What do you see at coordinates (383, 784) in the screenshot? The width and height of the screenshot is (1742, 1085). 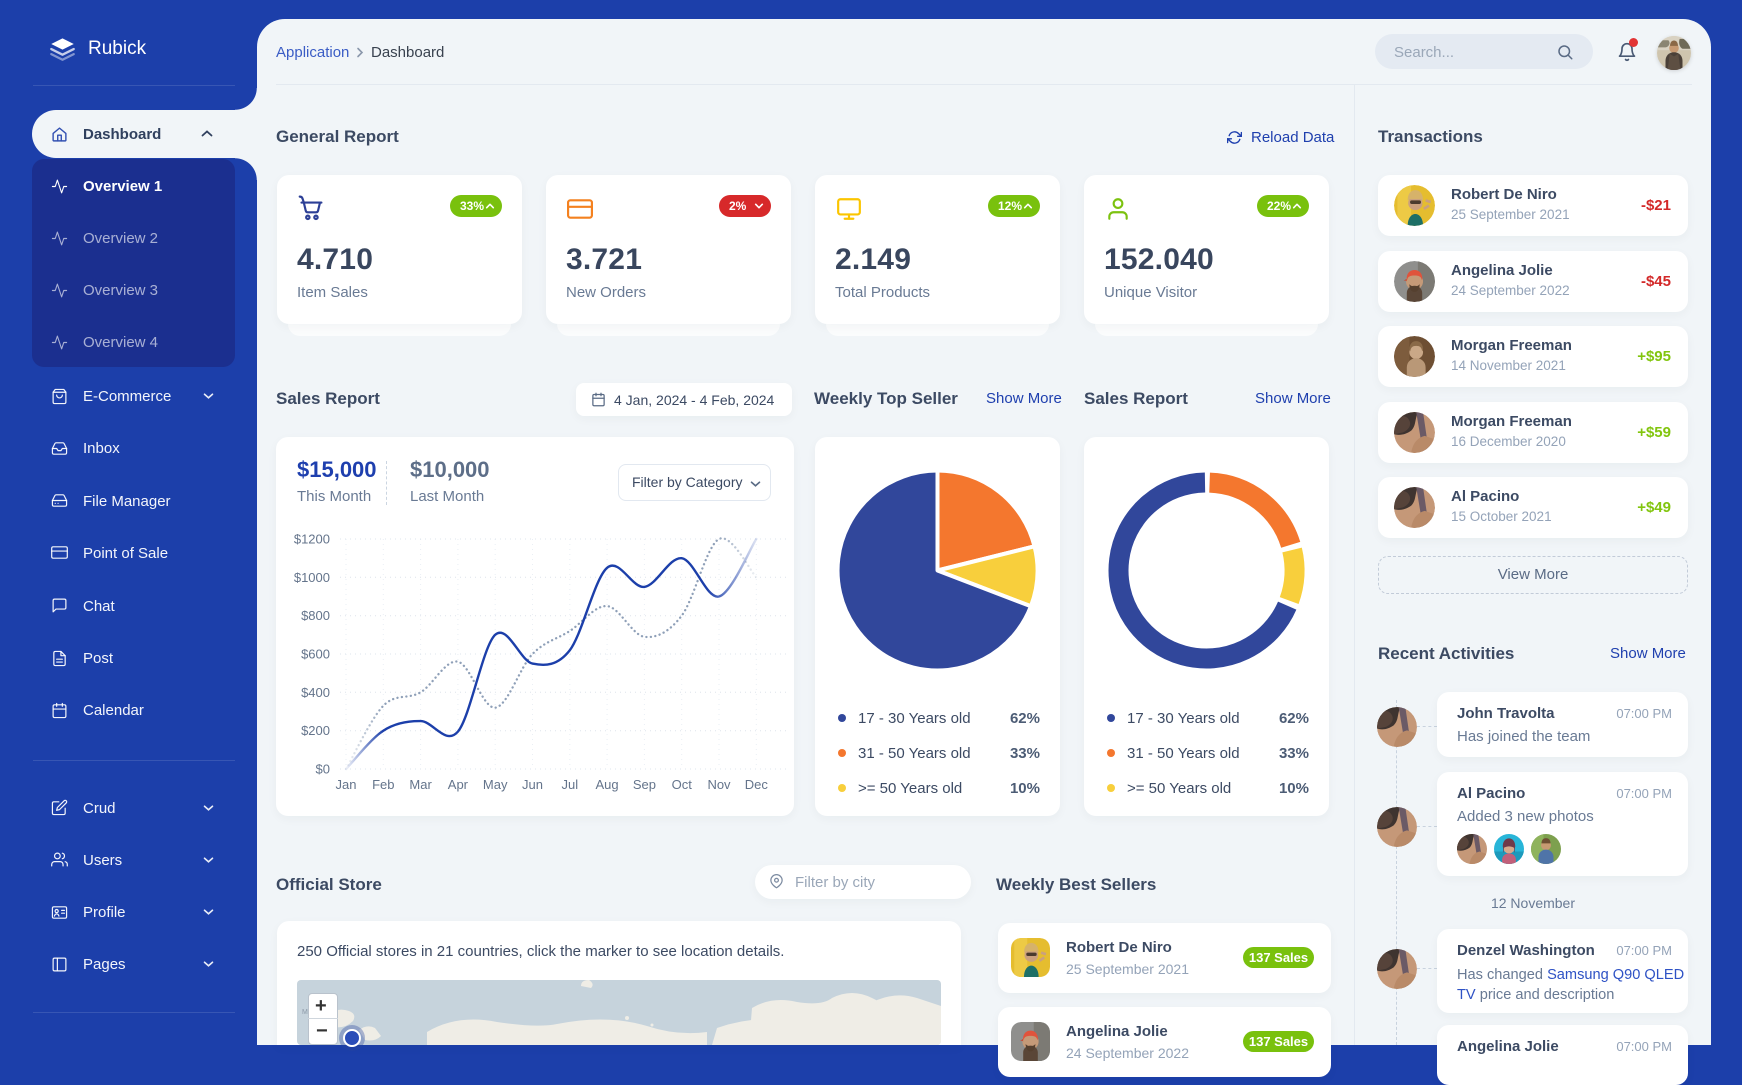 I see `svg-text: Feb` at bounding box center [383, 784].